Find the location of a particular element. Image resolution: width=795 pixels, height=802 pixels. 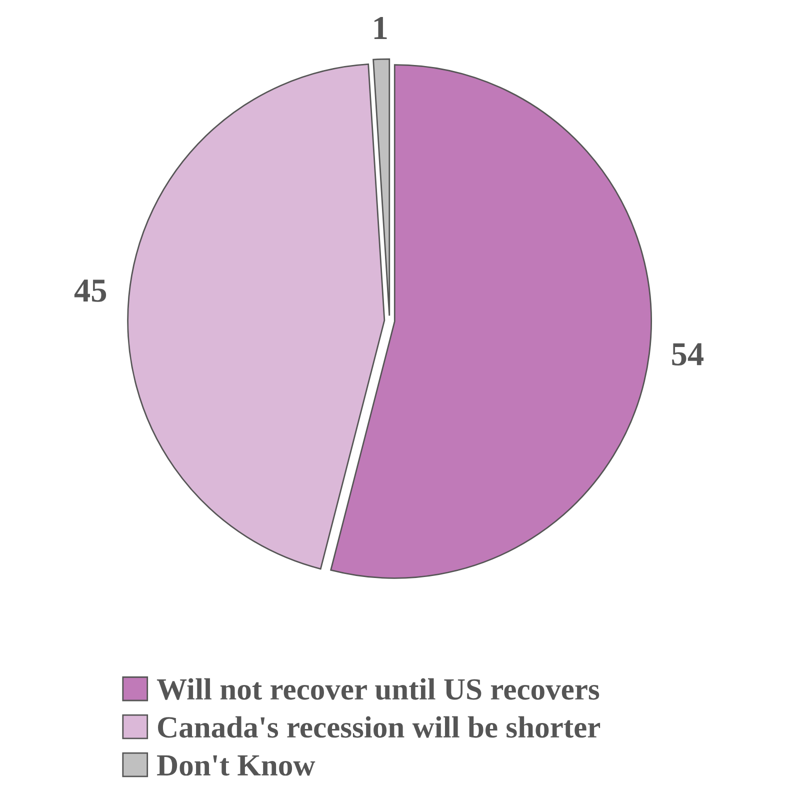

legend-label: Will not recover until US recovers is located at coordinates (378, 689).